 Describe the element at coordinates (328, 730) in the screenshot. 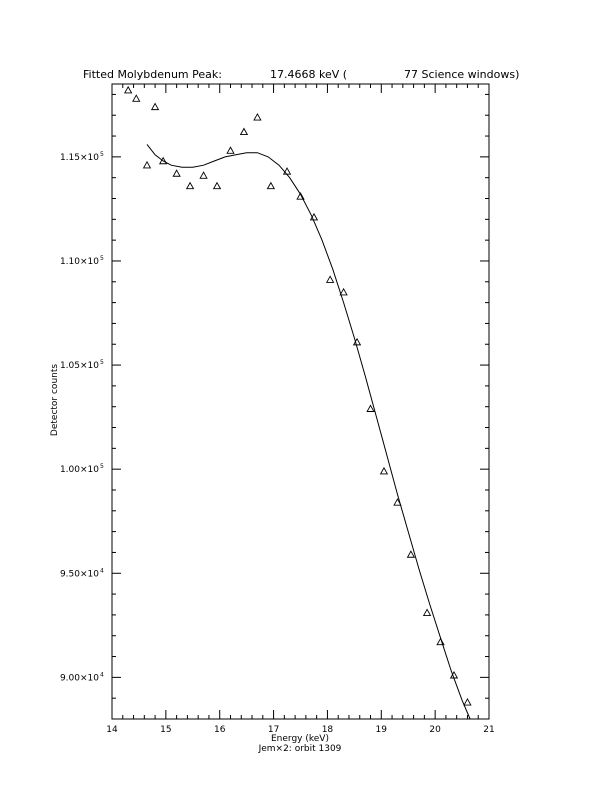

I see `x-tick-label: 18` at that location.